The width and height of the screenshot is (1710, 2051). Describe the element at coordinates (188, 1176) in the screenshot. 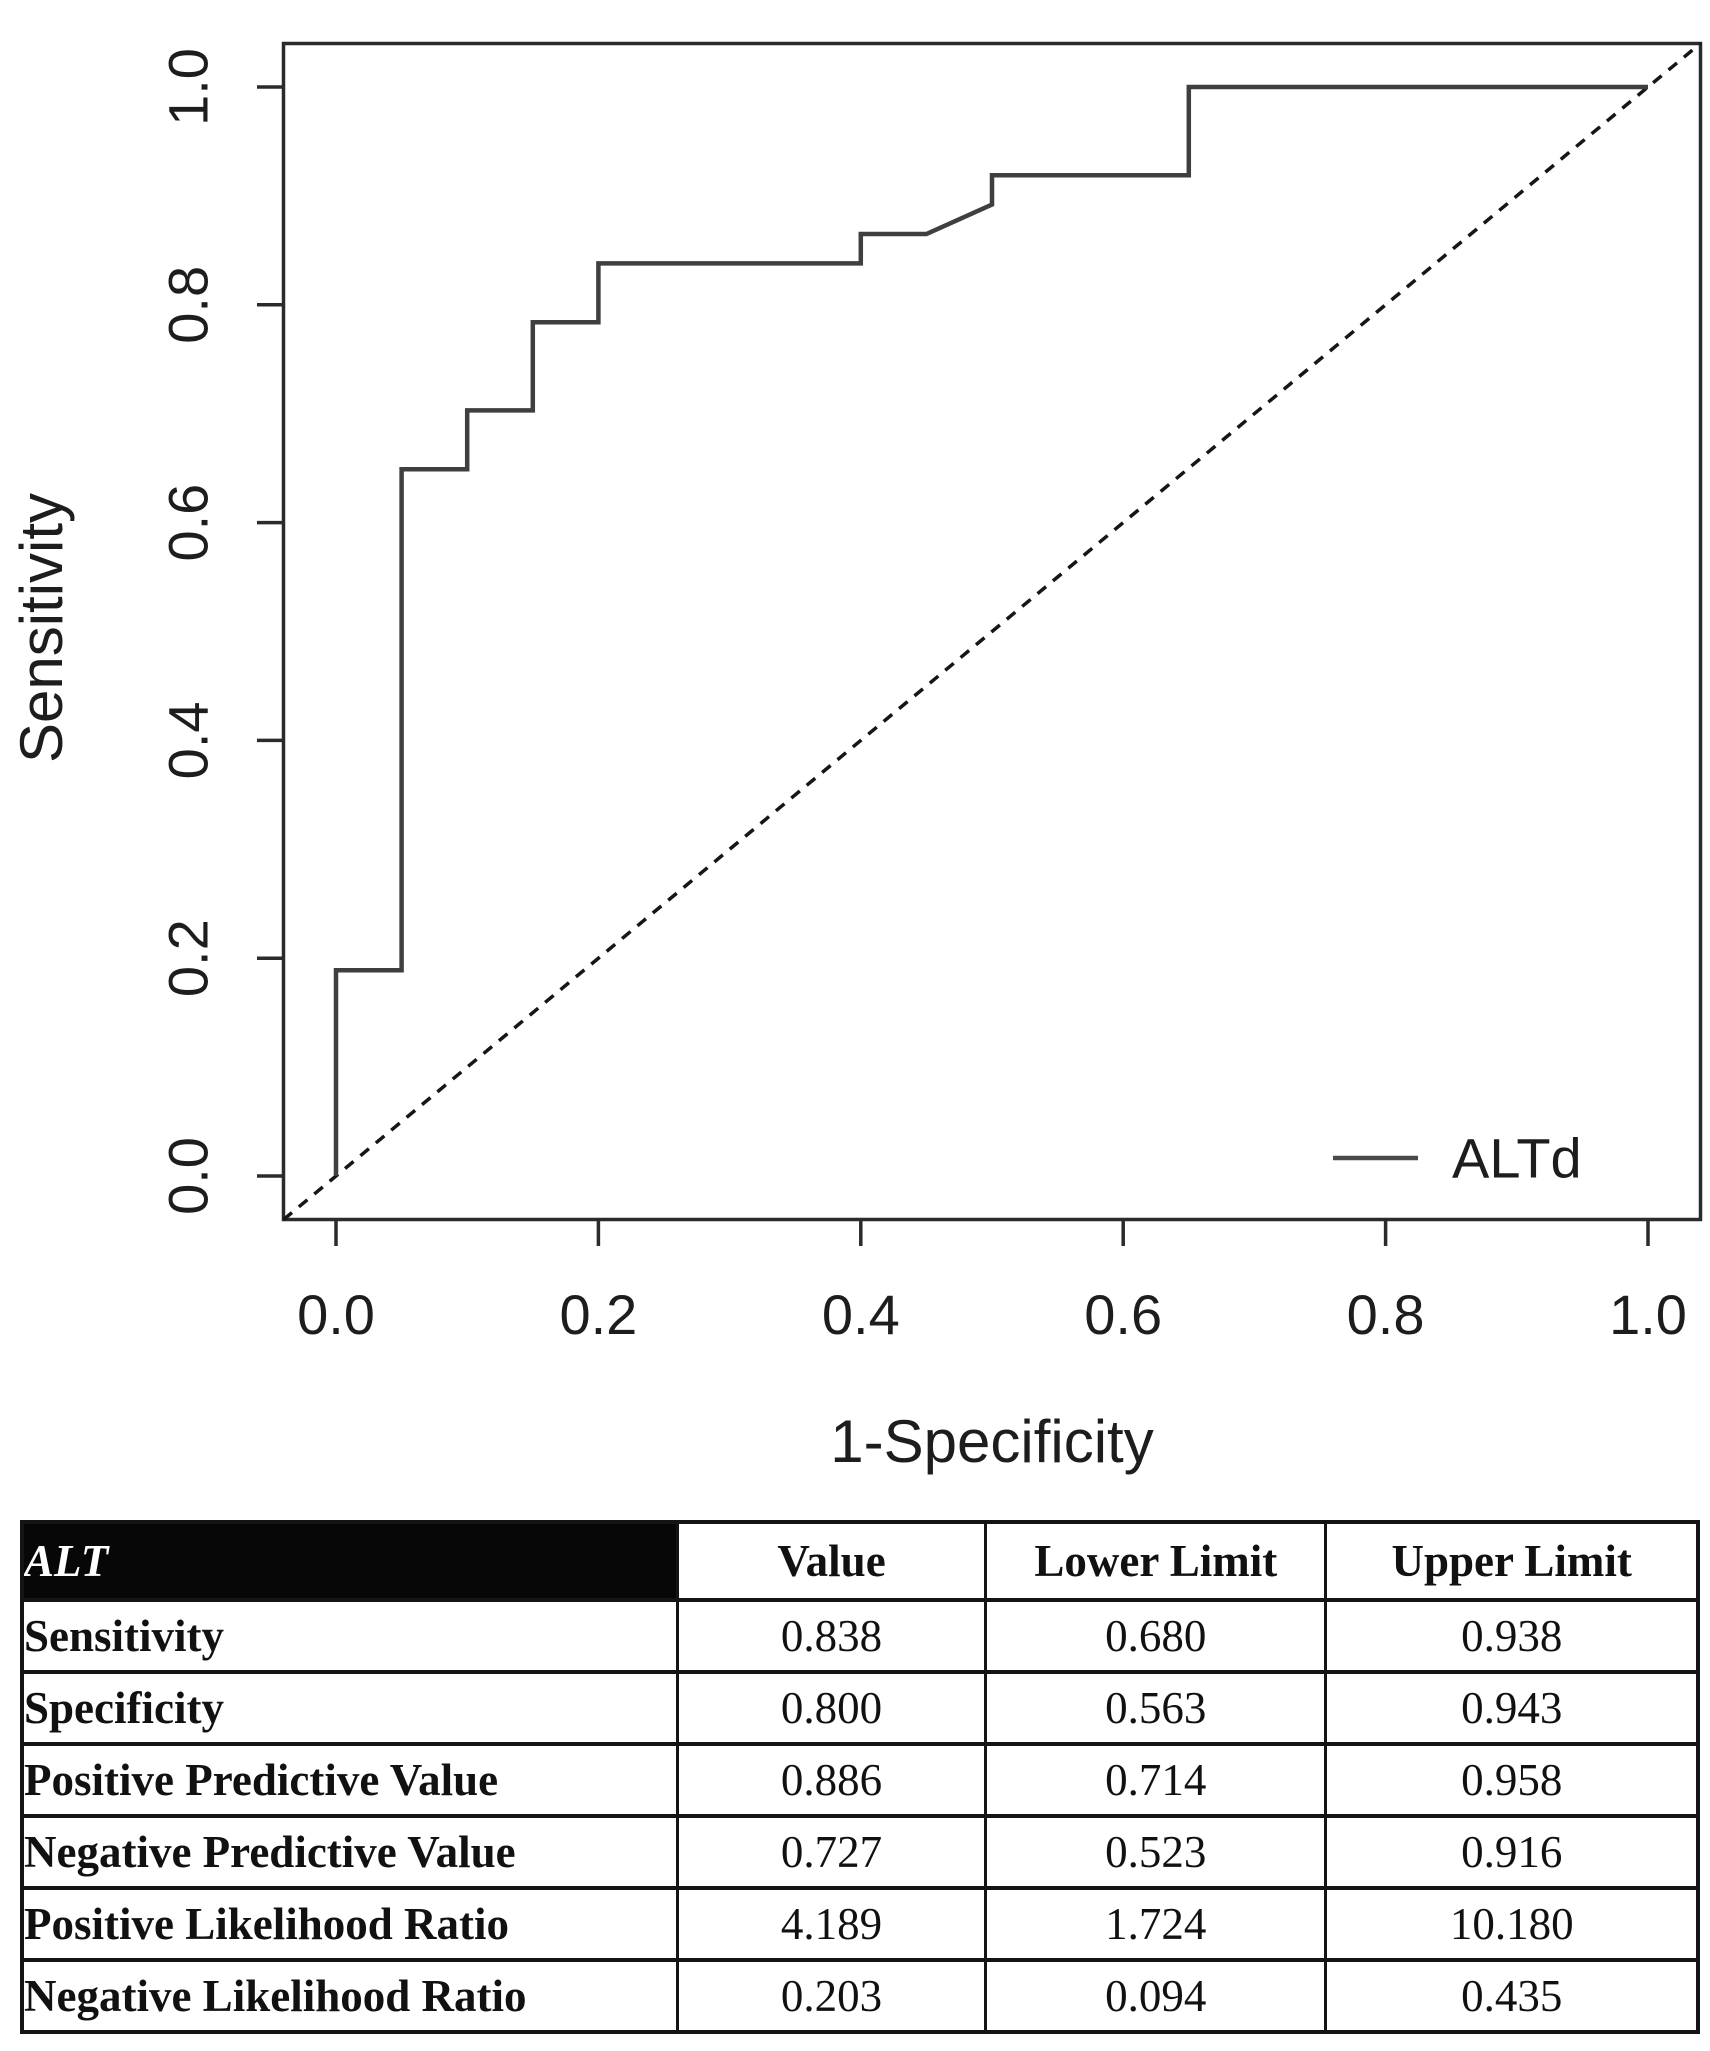

I see `y-tick-label: 0.0` at that location.